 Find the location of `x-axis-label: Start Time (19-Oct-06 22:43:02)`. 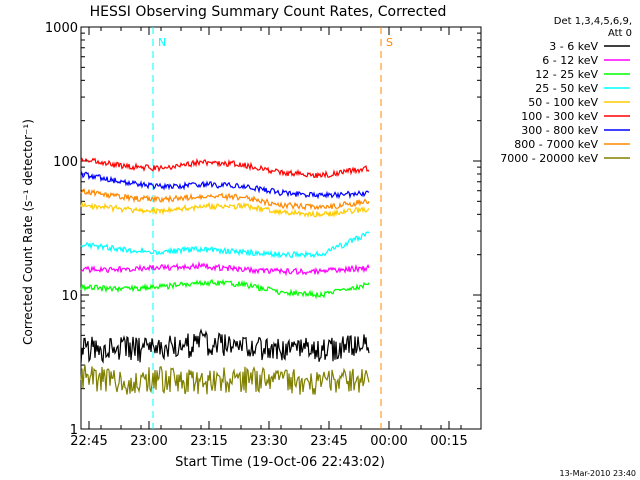

x-axis-label: Start Time (19-Oct-06 22:43:02) is located at coordinates (280, 462).